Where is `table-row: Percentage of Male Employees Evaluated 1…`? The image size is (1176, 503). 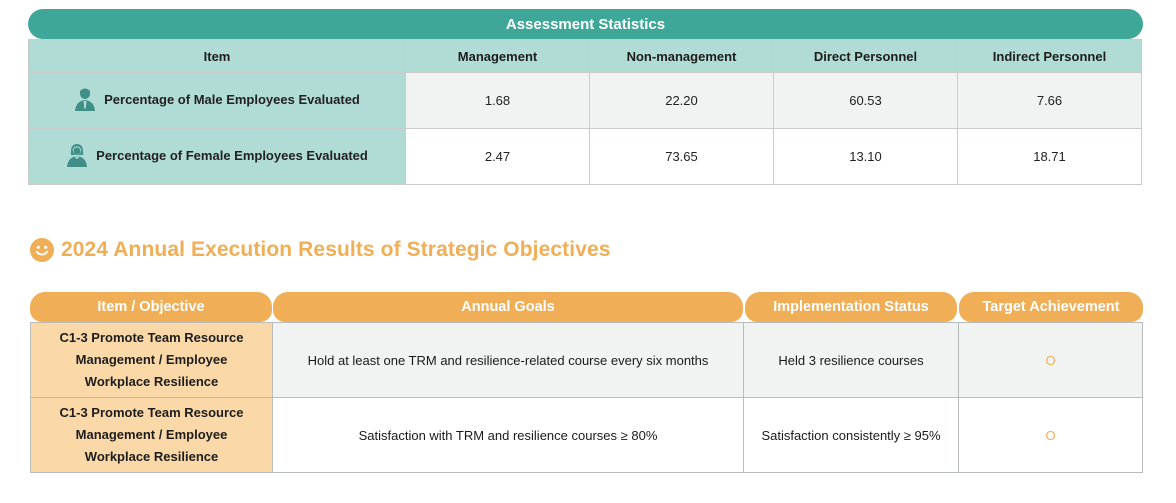
table-row: Percentage of Male Employees Evaluated 1… is located at coordinates (585, 100).